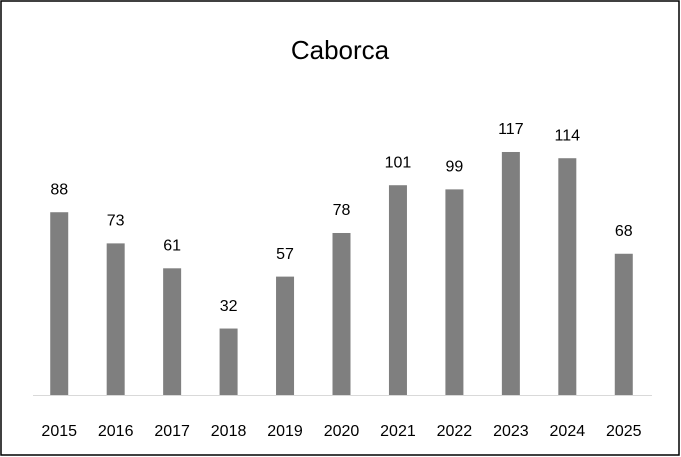  I want to click on x-tick-label: 2016, so click(116, 431).